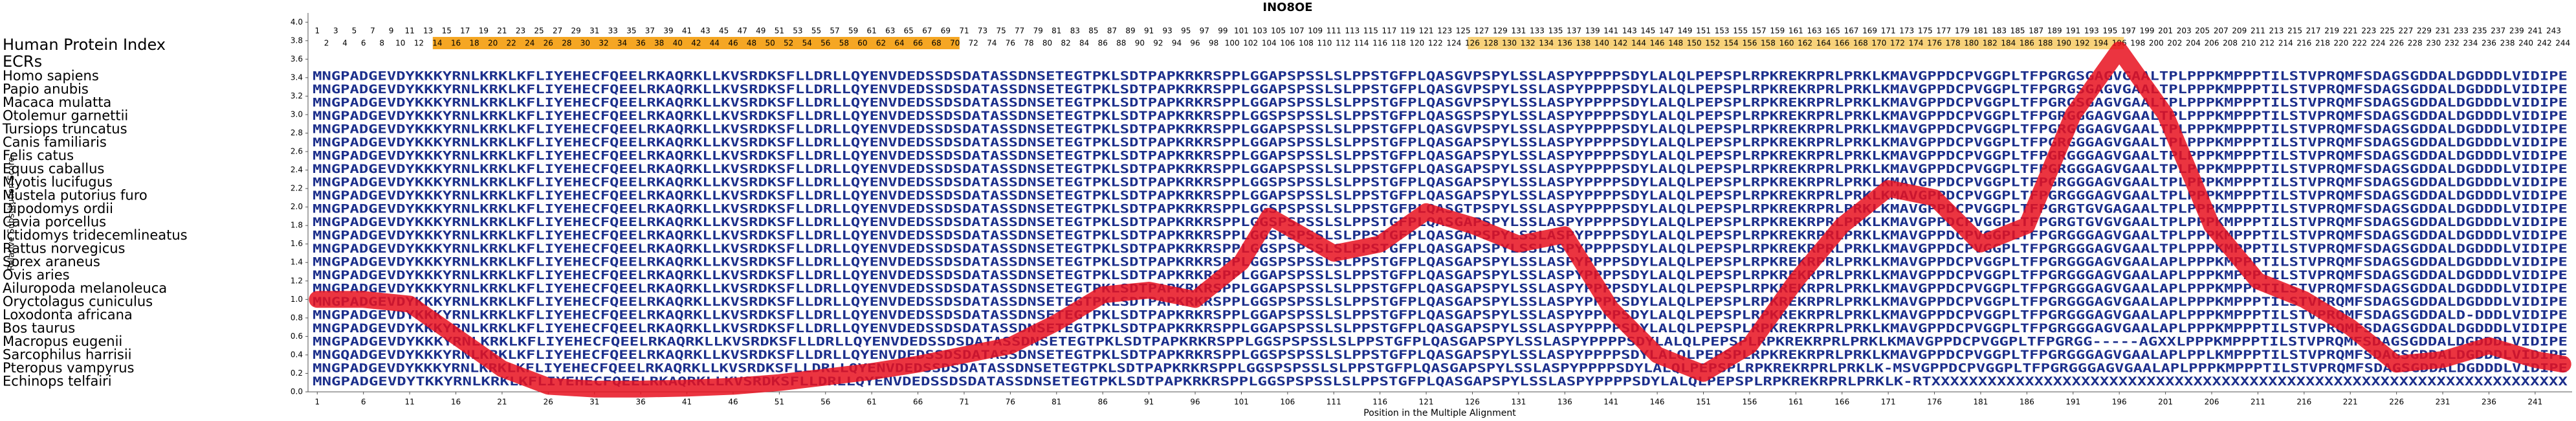 This screenshot has height=421, width=2576. I want to click on human-index: 88, so click(1121, 43).